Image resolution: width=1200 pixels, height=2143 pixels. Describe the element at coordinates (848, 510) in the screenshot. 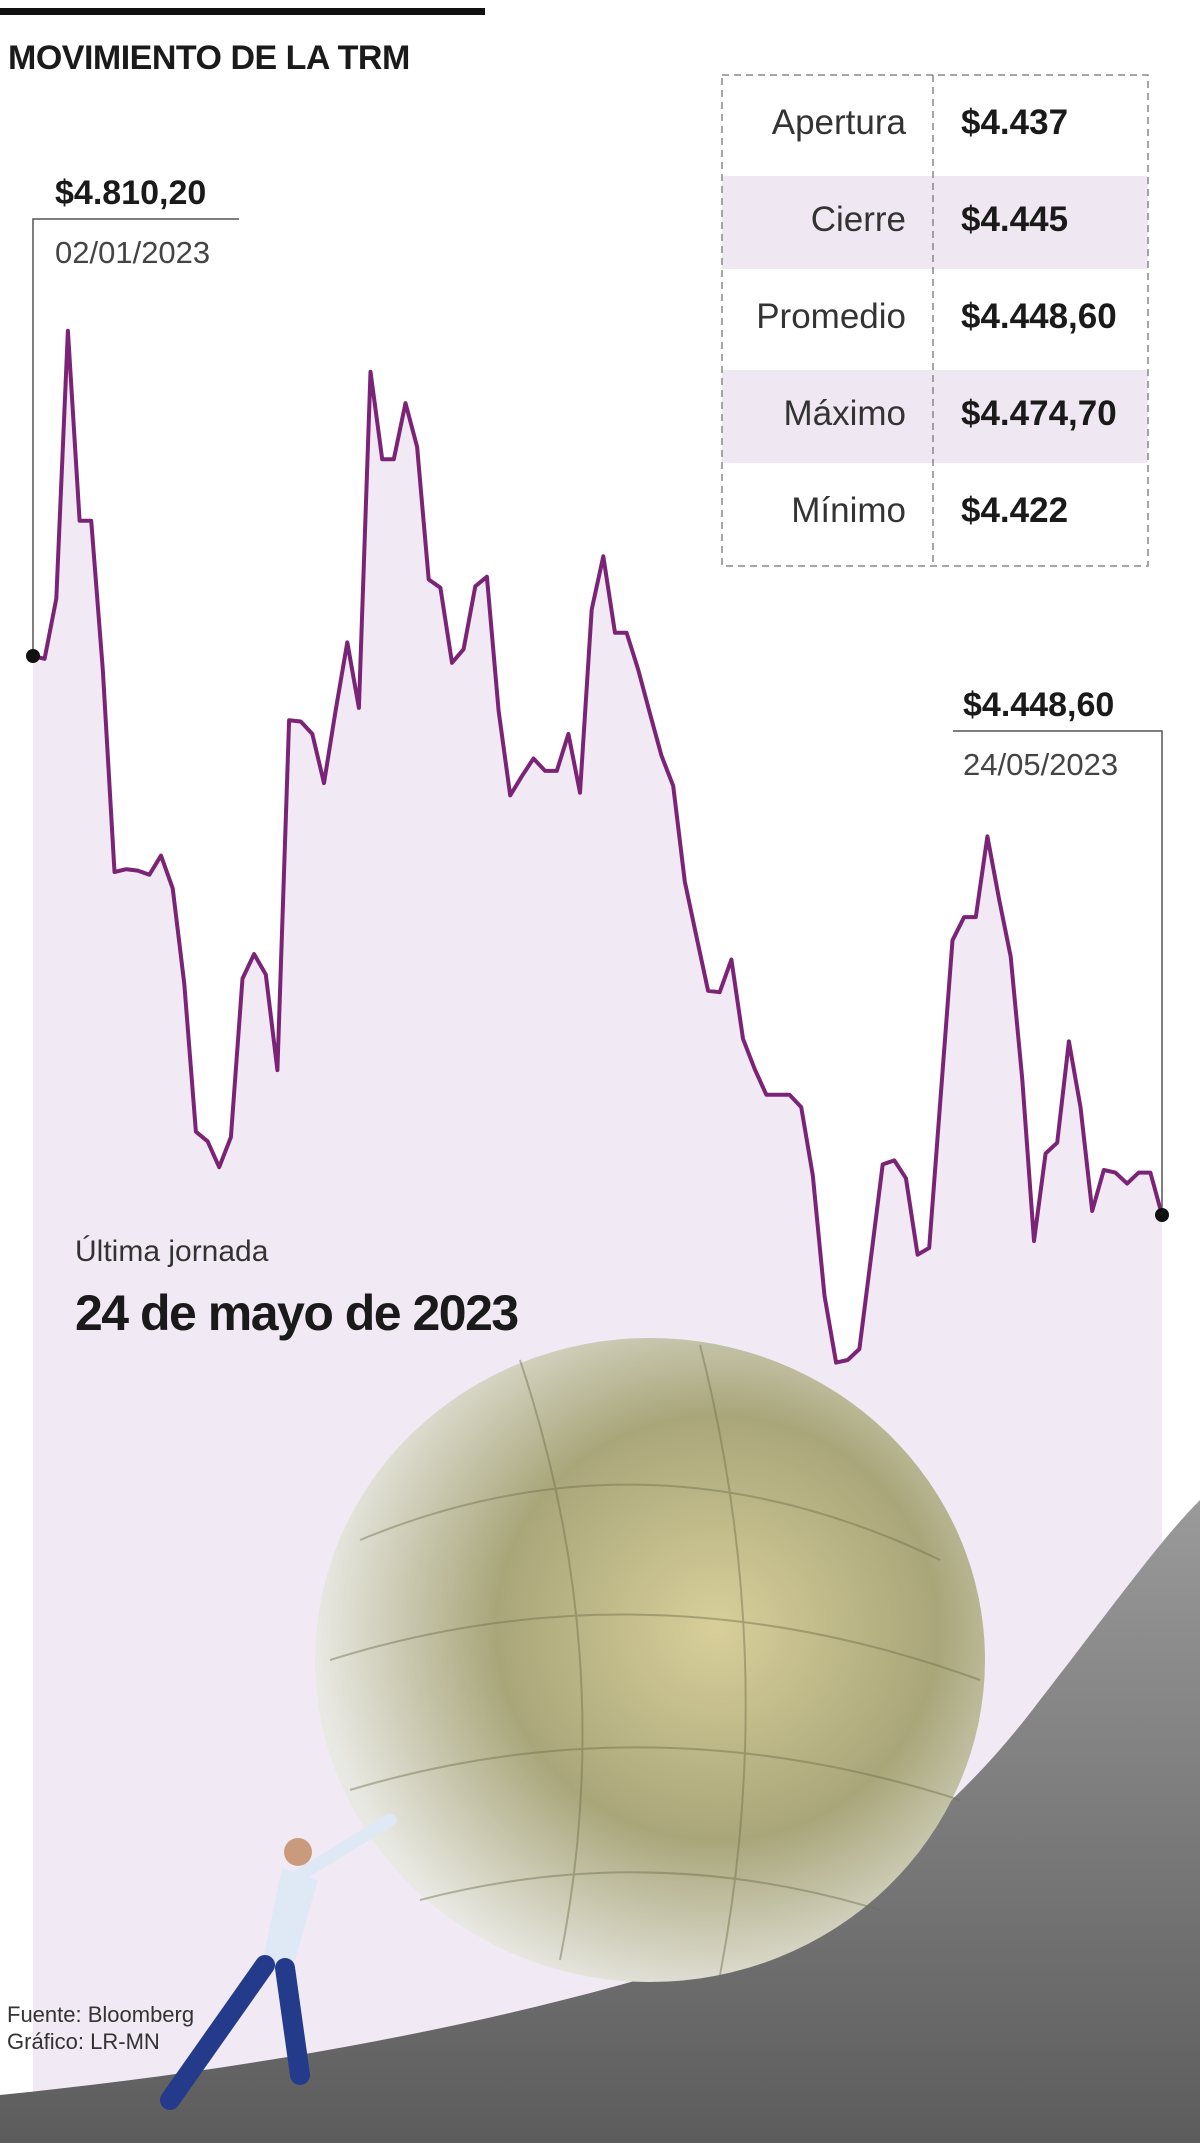

I see `table-label: Mínimo` at that location.